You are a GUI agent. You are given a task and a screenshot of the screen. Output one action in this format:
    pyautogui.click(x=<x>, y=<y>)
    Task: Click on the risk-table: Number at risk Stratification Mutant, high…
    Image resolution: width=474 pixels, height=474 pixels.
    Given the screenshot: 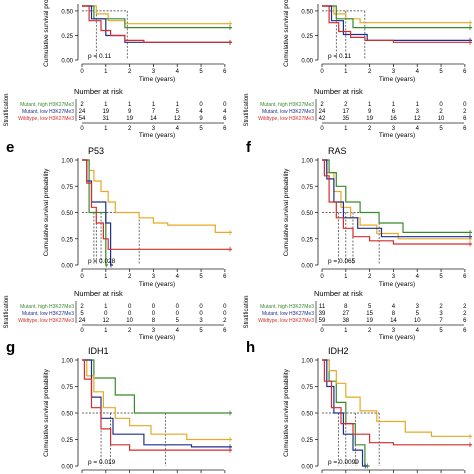 What is the action you would take?
    pyautogui.click(x=115, y=113)
    